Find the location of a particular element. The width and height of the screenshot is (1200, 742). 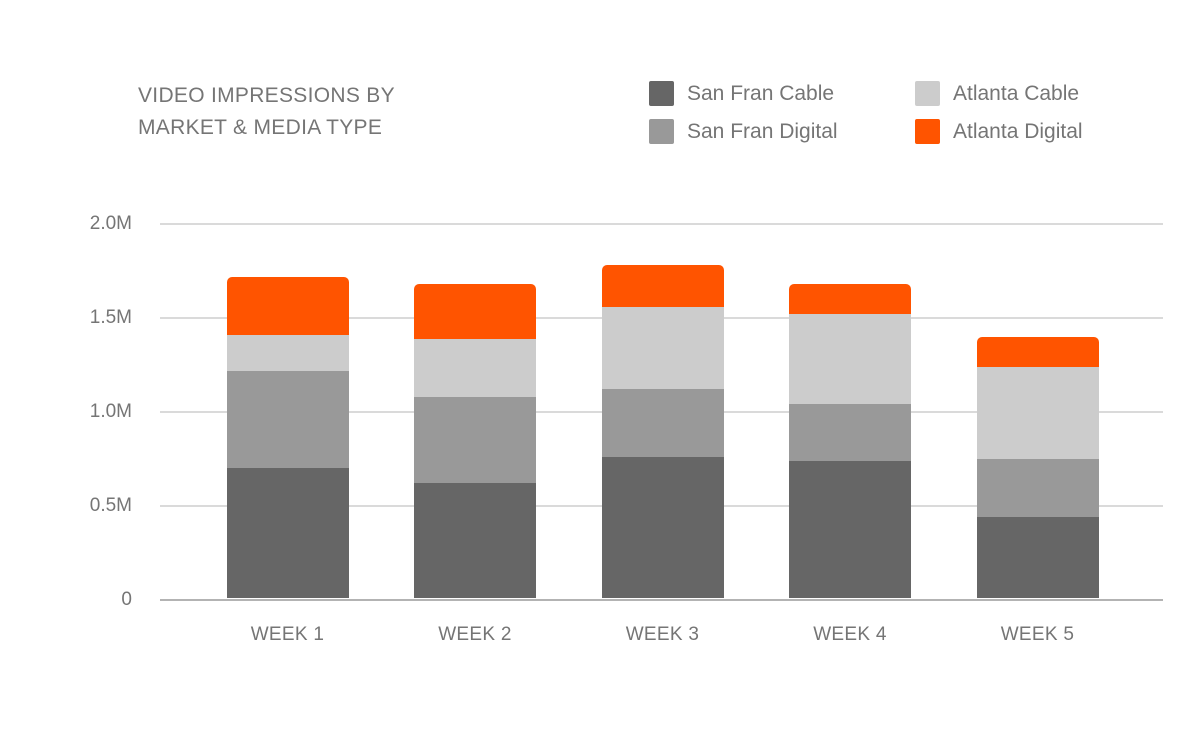

bar-segment-week-5-san-fran-digital is located at coordinates (1037, 488).